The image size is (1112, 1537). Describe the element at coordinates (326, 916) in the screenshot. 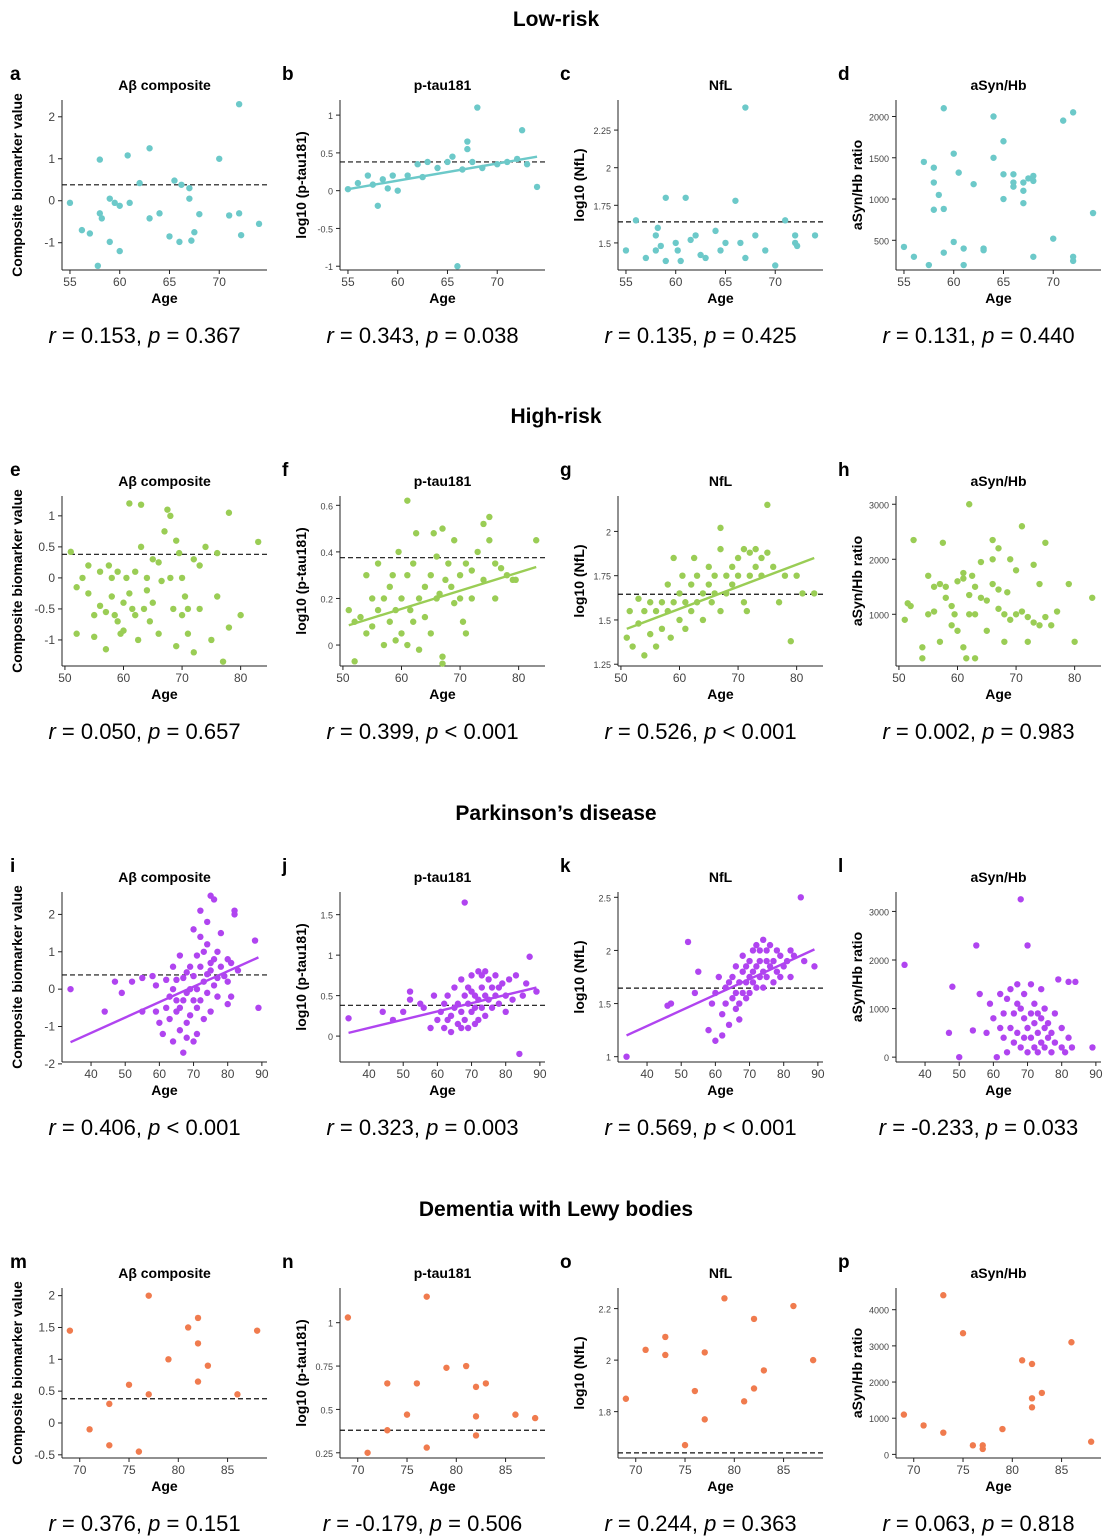

I see `y-tick-label: 1.5` at that location.